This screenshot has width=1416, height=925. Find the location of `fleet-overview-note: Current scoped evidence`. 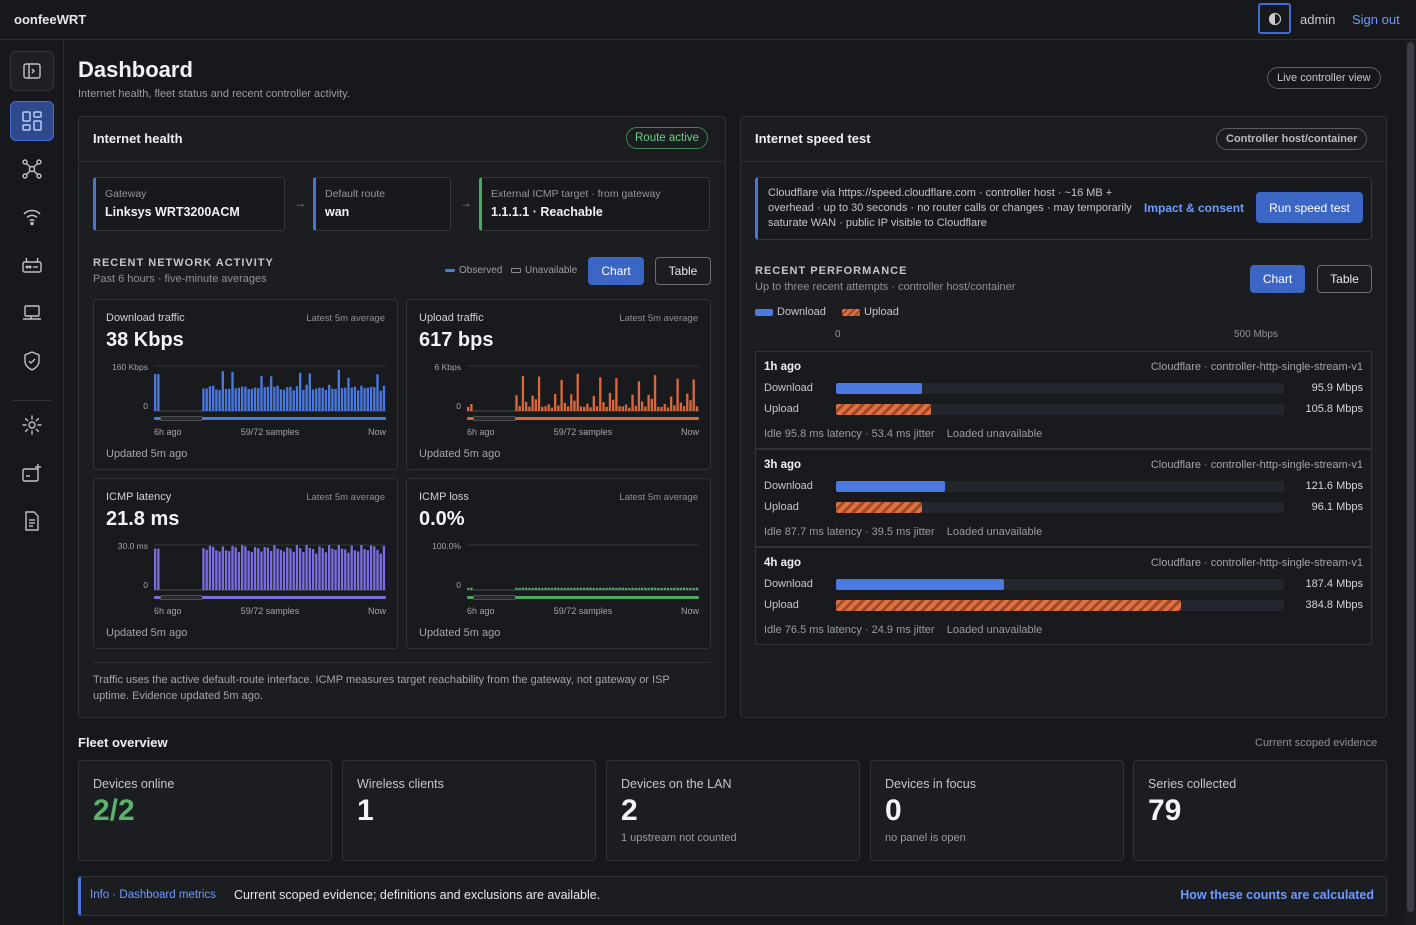

fleet-overview-note: Current scoped evidence is located at coordinates (1316, 743).